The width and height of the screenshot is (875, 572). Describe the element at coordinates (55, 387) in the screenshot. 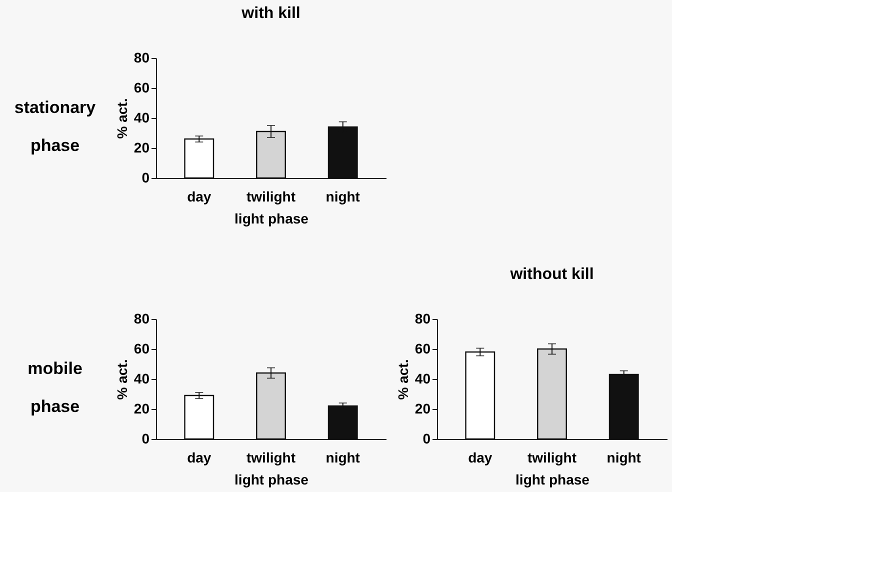

I see `text: mobile phase` at that location.